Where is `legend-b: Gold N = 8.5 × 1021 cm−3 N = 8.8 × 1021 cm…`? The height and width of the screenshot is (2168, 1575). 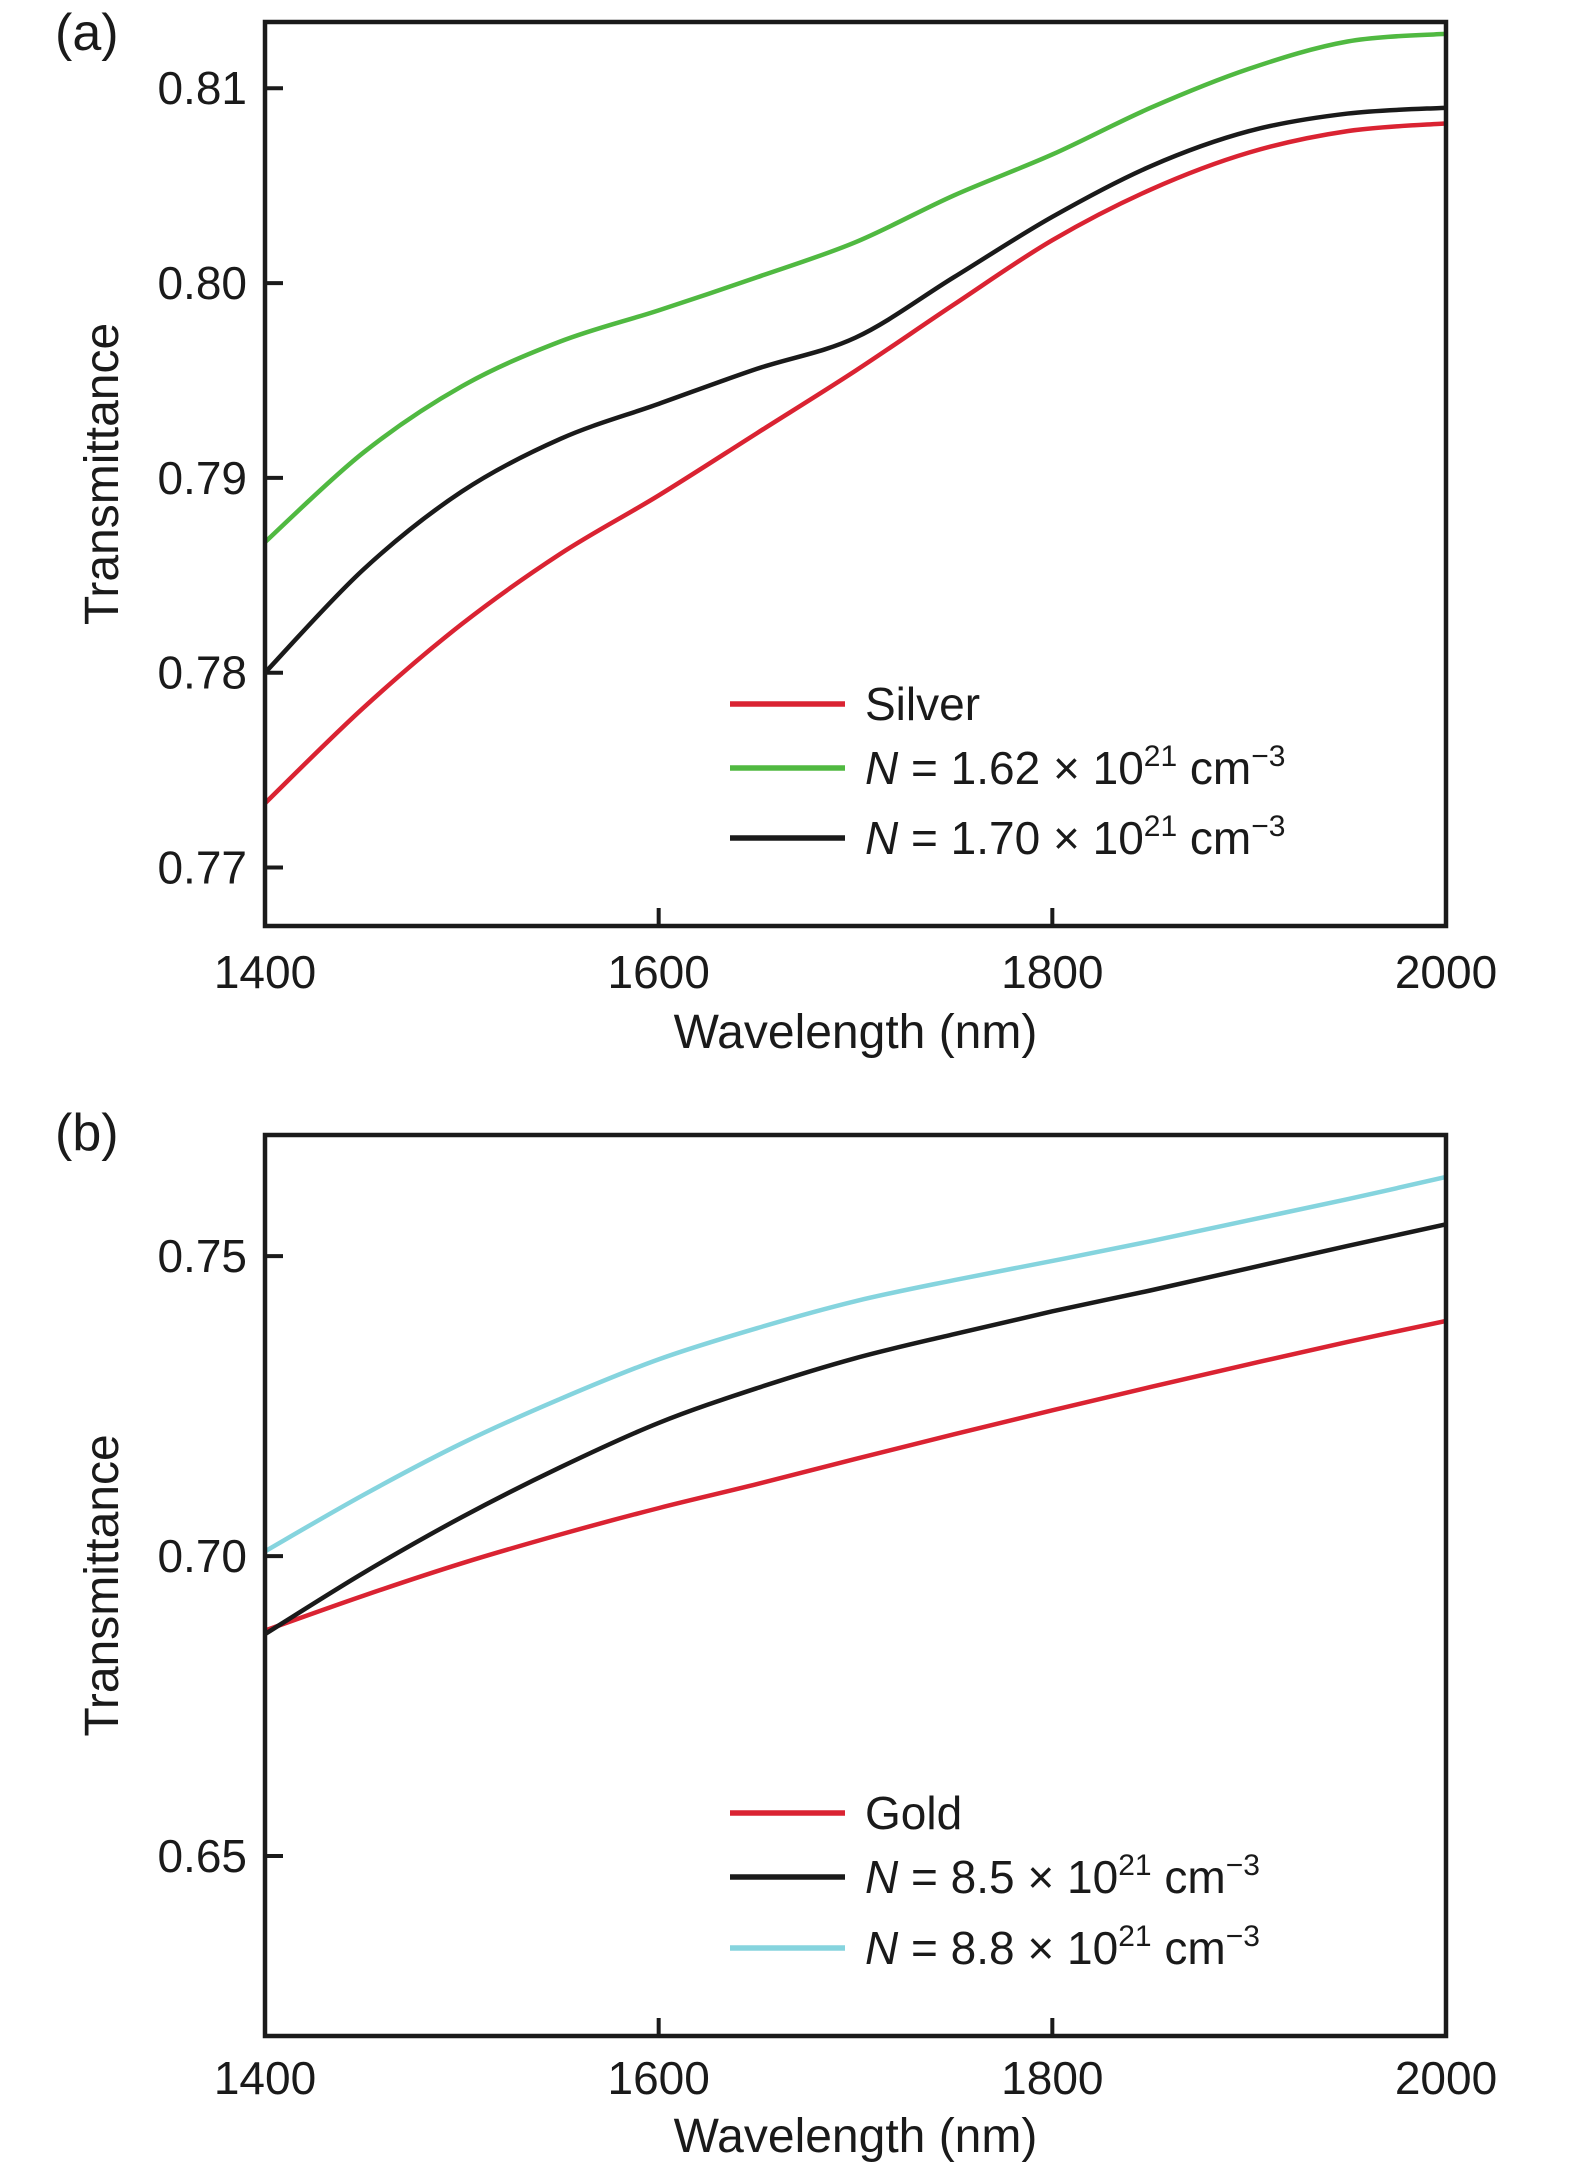 legend-b: Gold N = 8.5 × 1021 cm−3 N = 8.8 × 1021 cm… is located at coordinates (995, 1880).